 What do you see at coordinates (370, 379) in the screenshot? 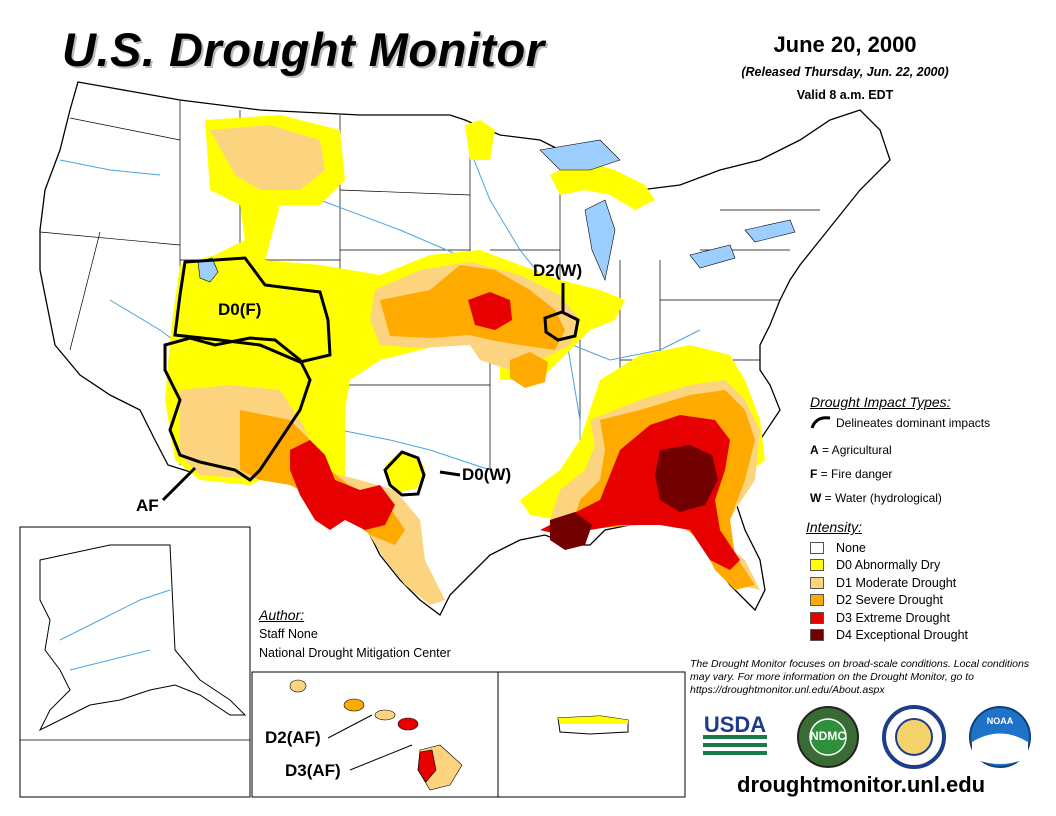
I see `impact-lines` at bounding box center [370, 379].